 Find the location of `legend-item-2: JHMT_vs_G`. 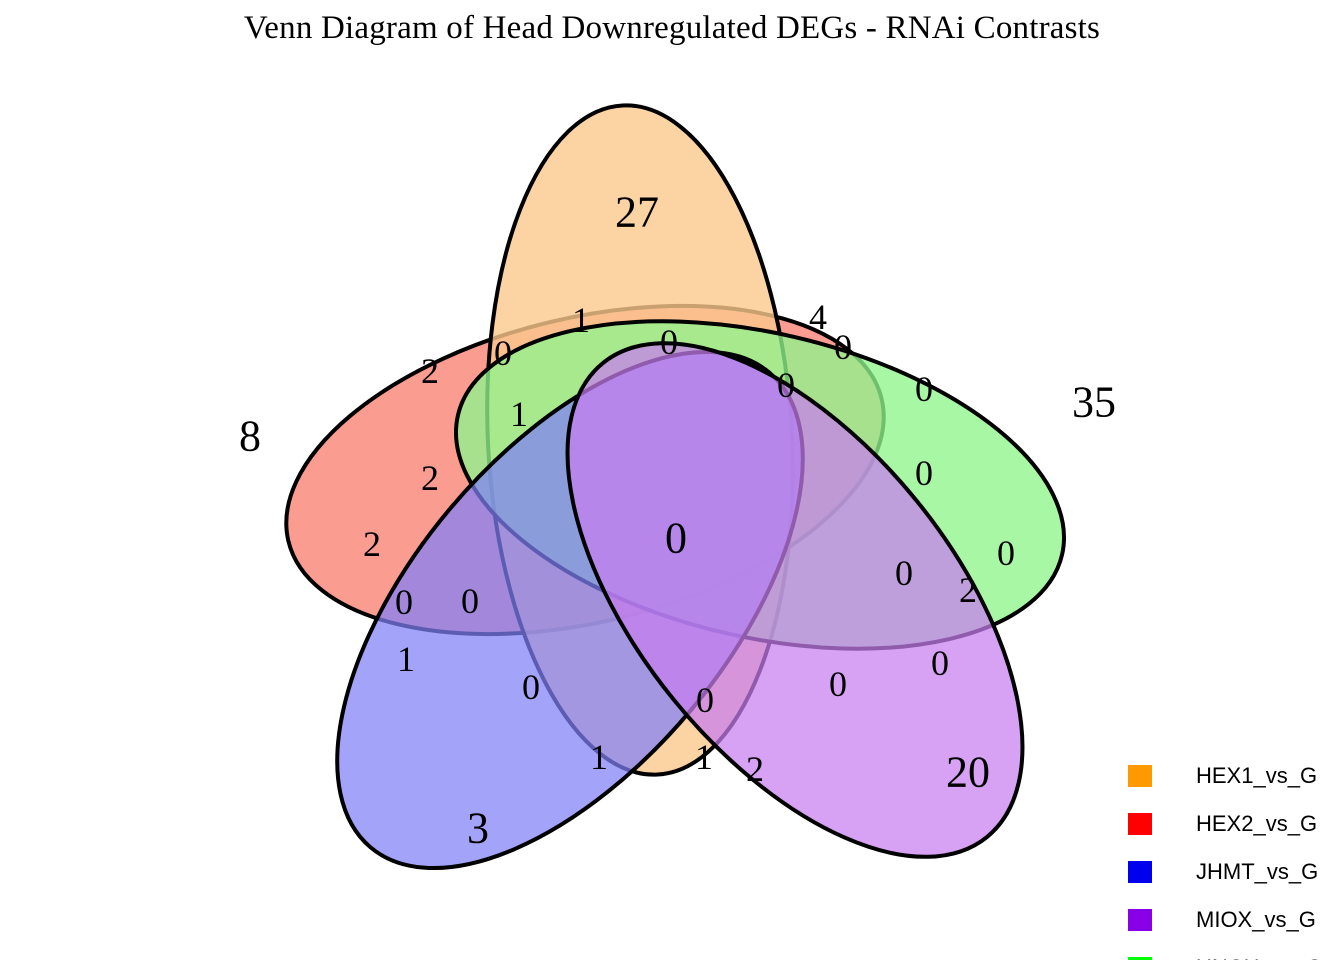

legend-item-2: JHMT_vs_G is located at coordinates (1236, 872).